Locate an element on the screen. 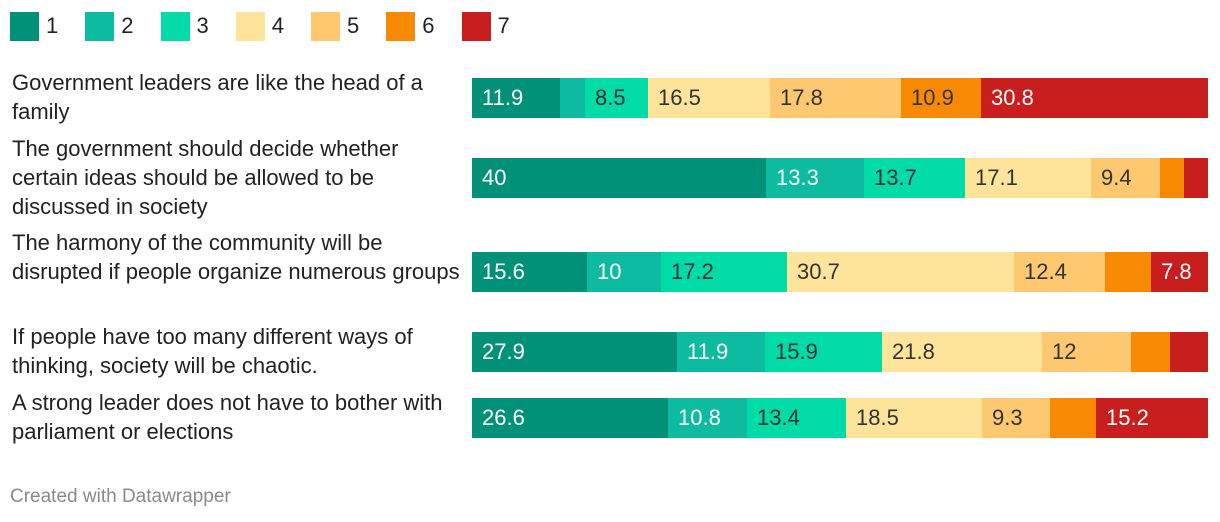  stacked-bar: 40 13.3 13.7 17.1 9.4 is located at coordinates (840, 178).